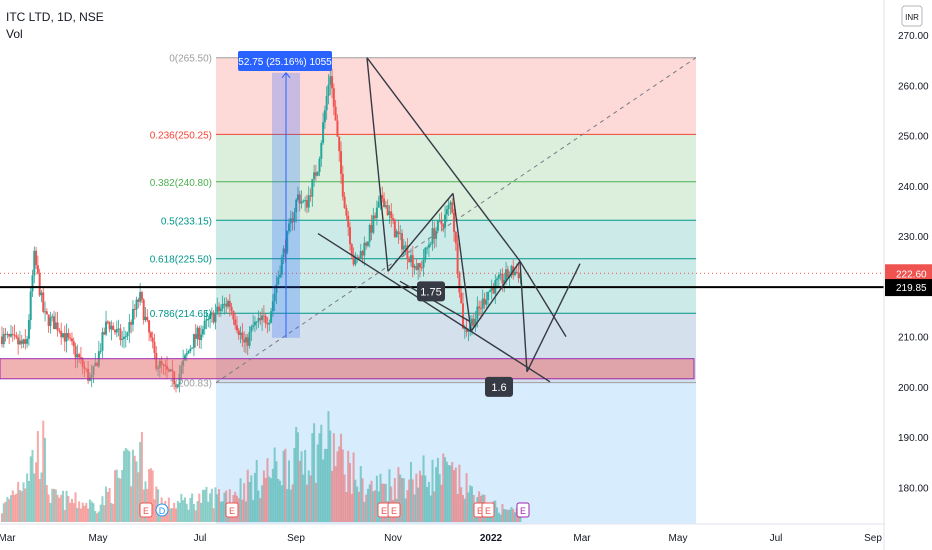 This screenshot has height=550, width=932. Describe the element at coordinates (912, 16) in the screenshot. I see `currency-button` at that location.